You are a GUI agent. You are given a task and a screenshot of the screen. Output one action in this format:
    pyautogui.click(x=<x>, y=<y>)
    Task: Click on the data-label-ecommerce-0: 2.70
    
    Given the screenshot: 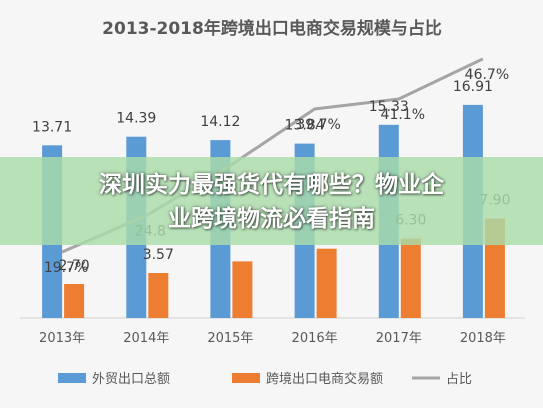 What is the action you would take?
    pyautogui.click(x=74, y=266)
    